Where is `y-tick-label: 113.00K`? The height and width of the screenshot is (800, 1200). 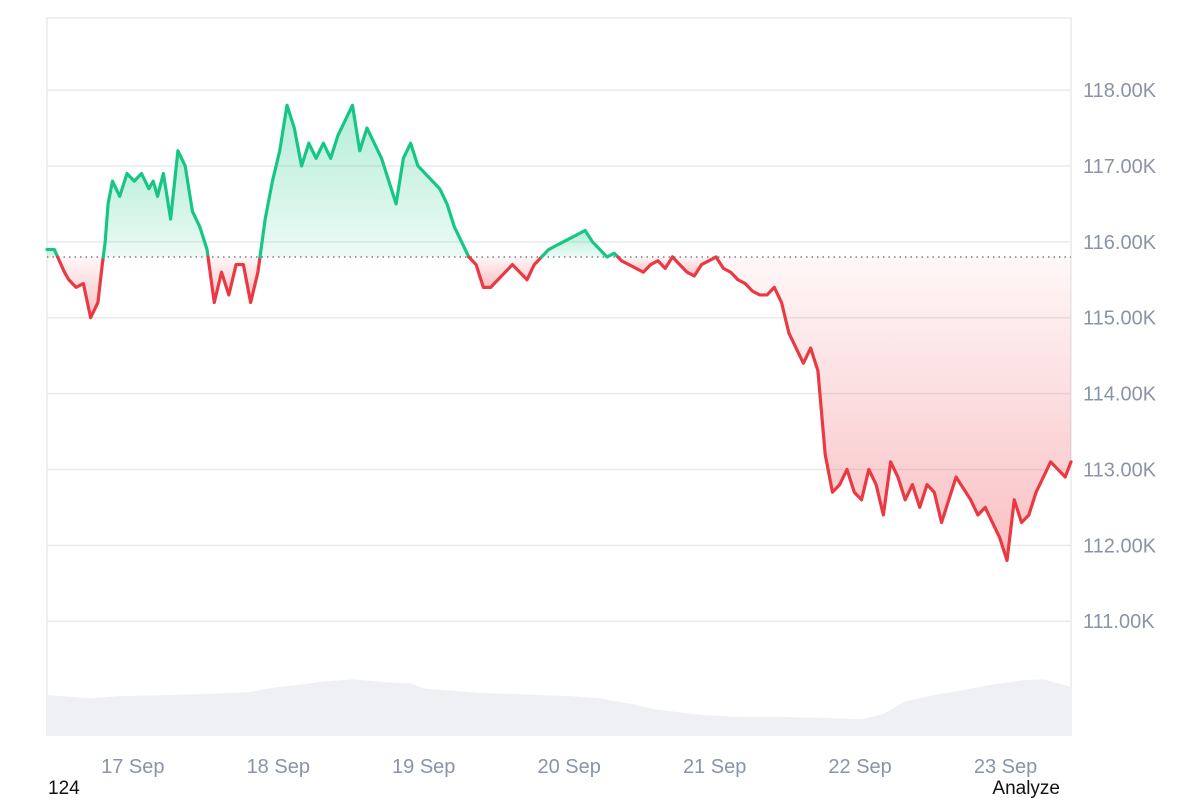
y-tick-label: 113.00K is located at coordinates (1120, 470).